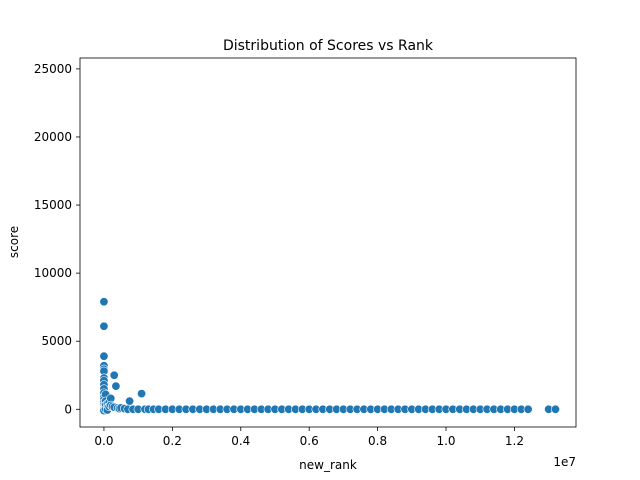  Describe the element at coordinates (53, 69) in the screenshot. I see `y-tick-label: 25000` at that location.